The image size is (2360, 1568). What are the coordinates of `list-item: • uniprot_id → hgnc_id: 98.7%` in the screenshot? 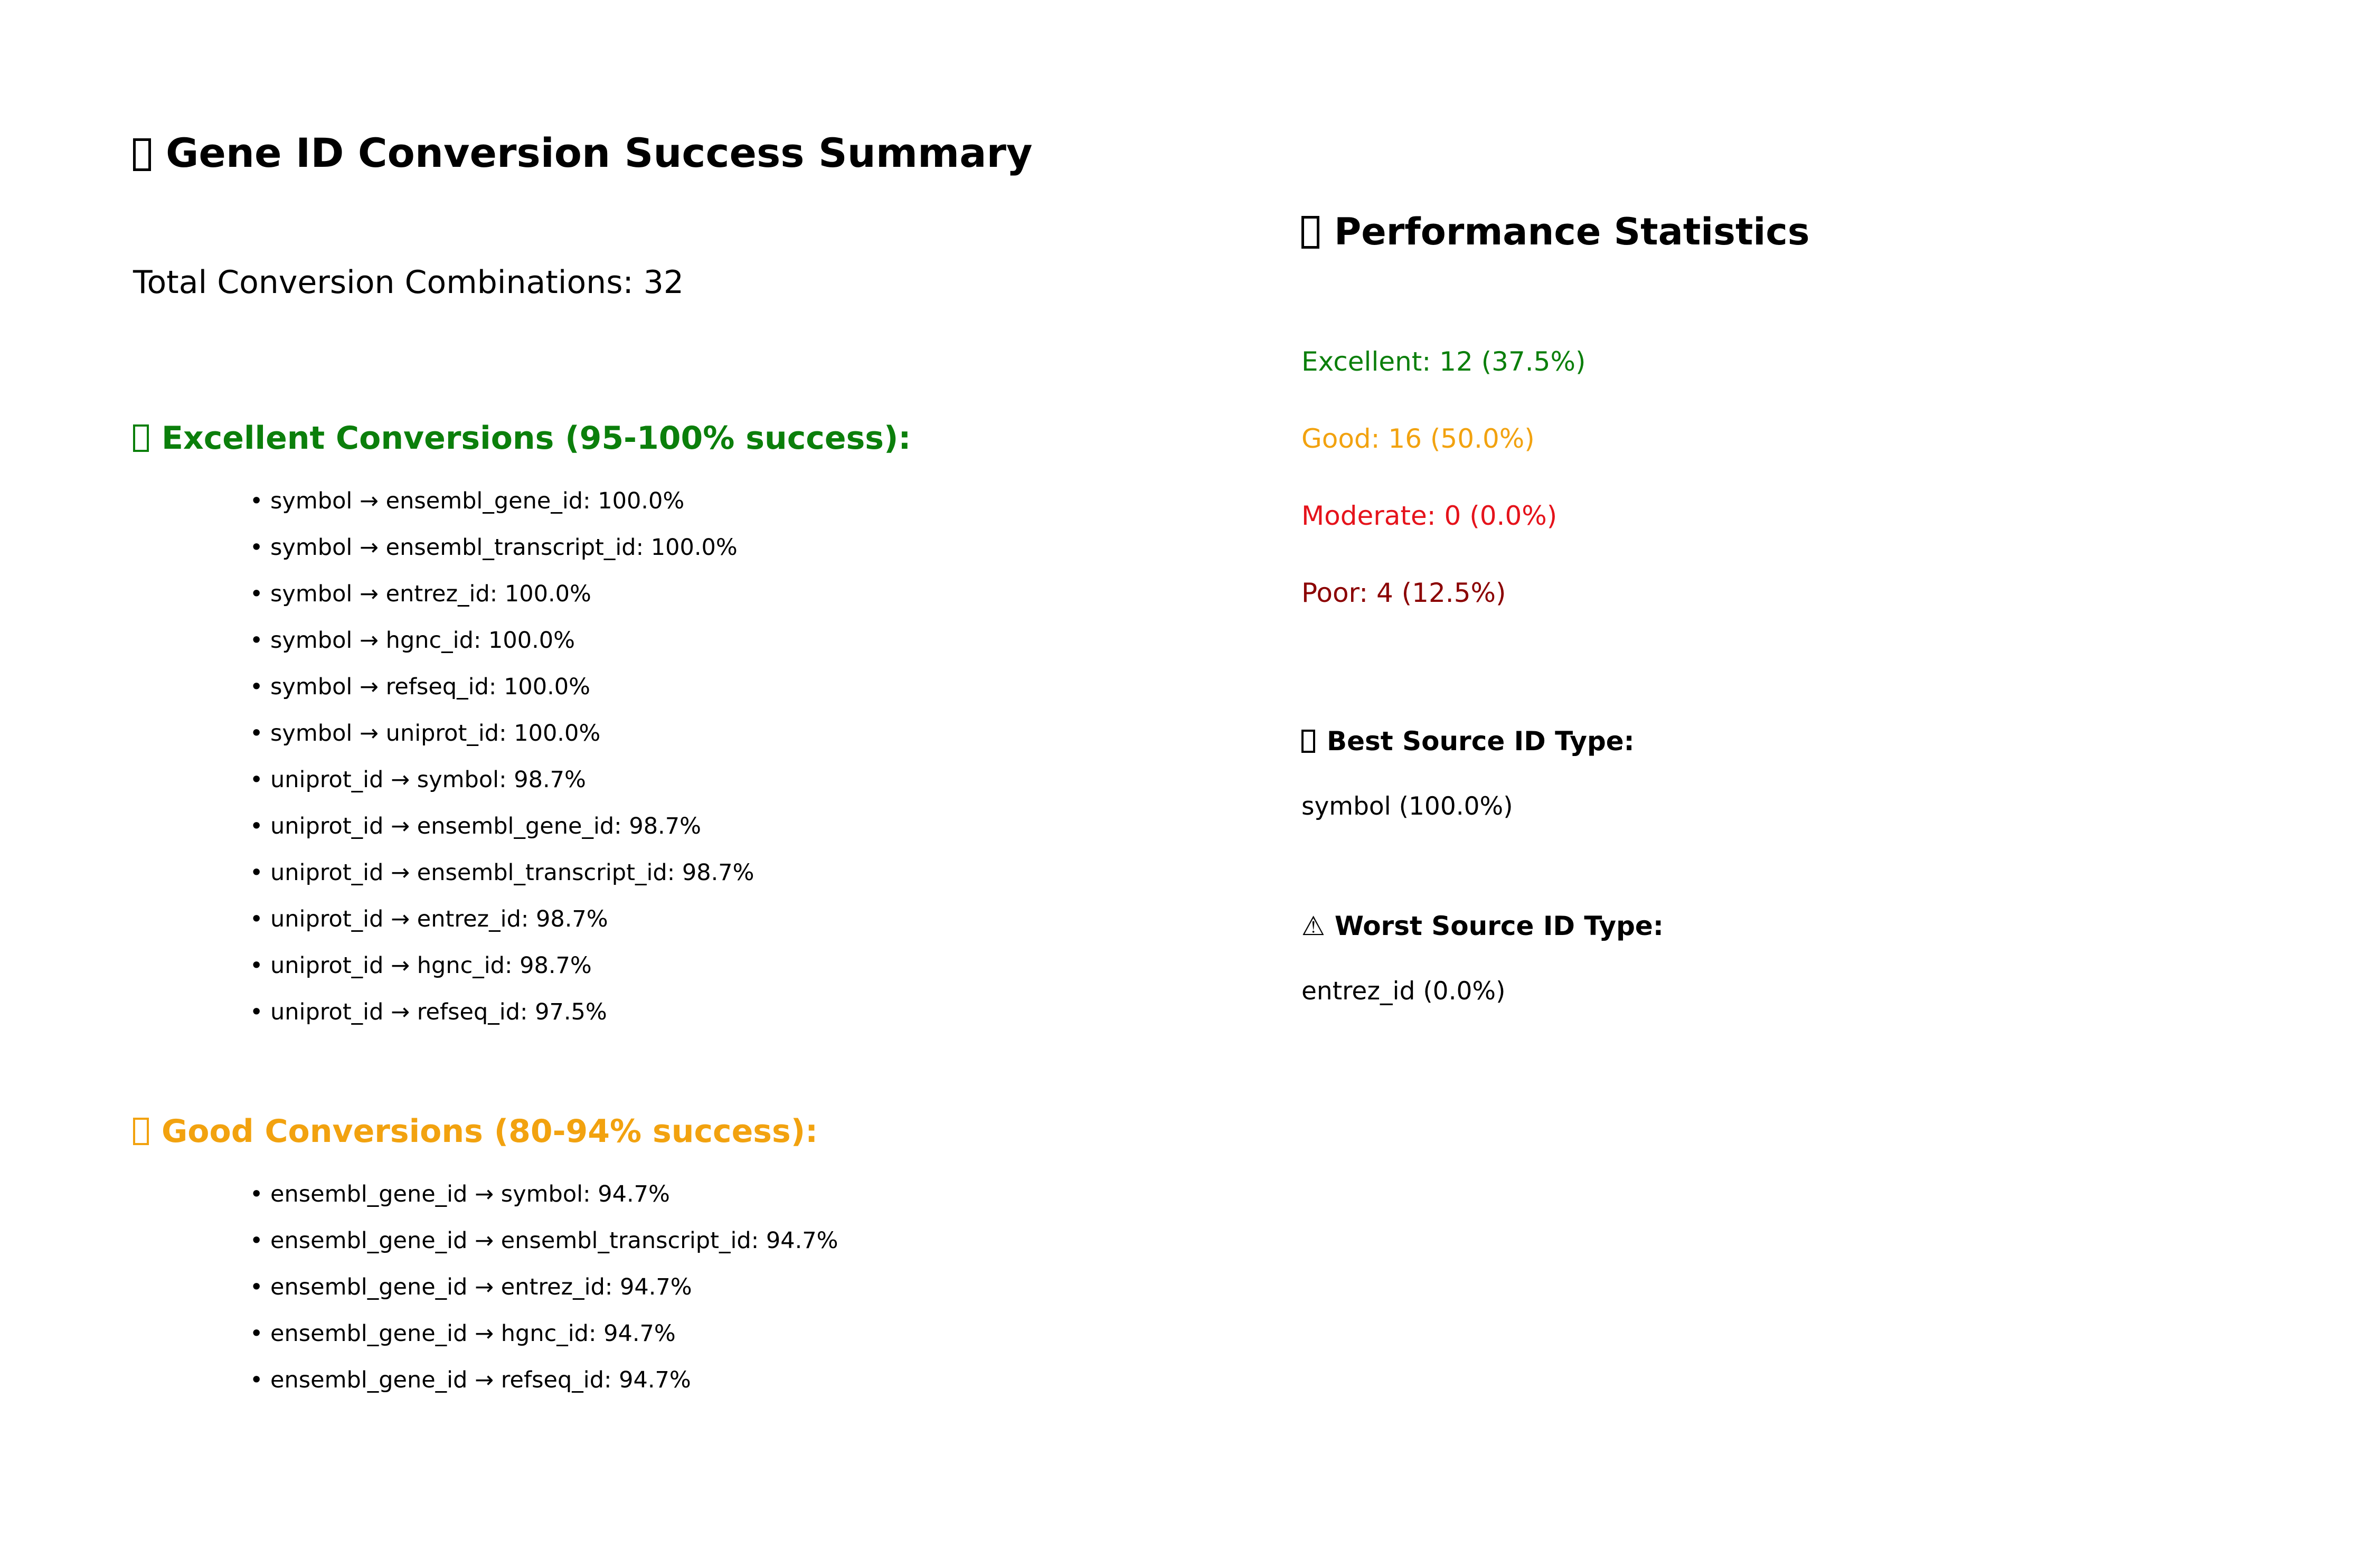 It's located at (421, 965).